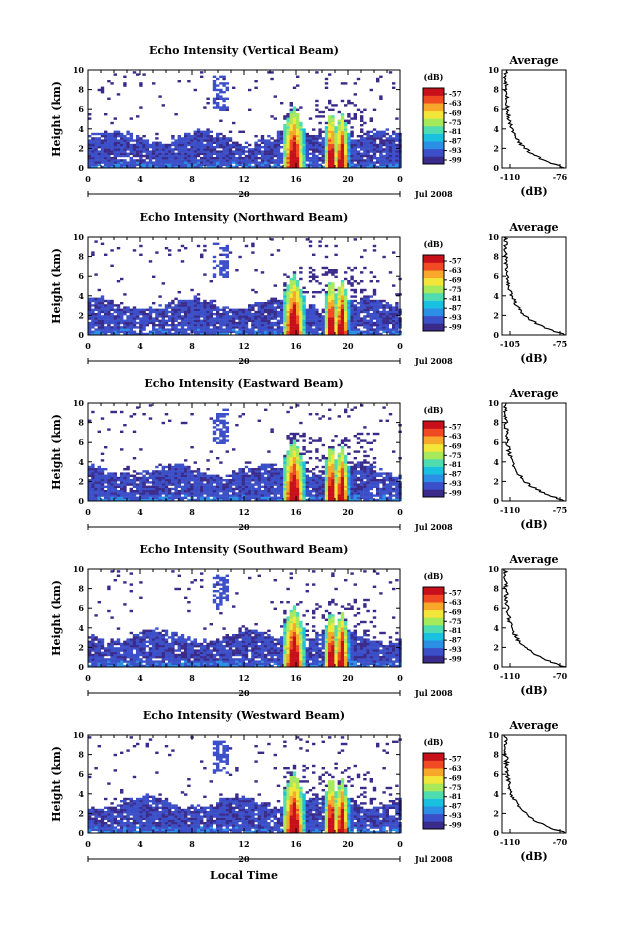 The width and height of the screenshot is (621, 933). Describe the element at coordinates (433, 107) in the screenshot. I see `colorbar-swatch` at that location.